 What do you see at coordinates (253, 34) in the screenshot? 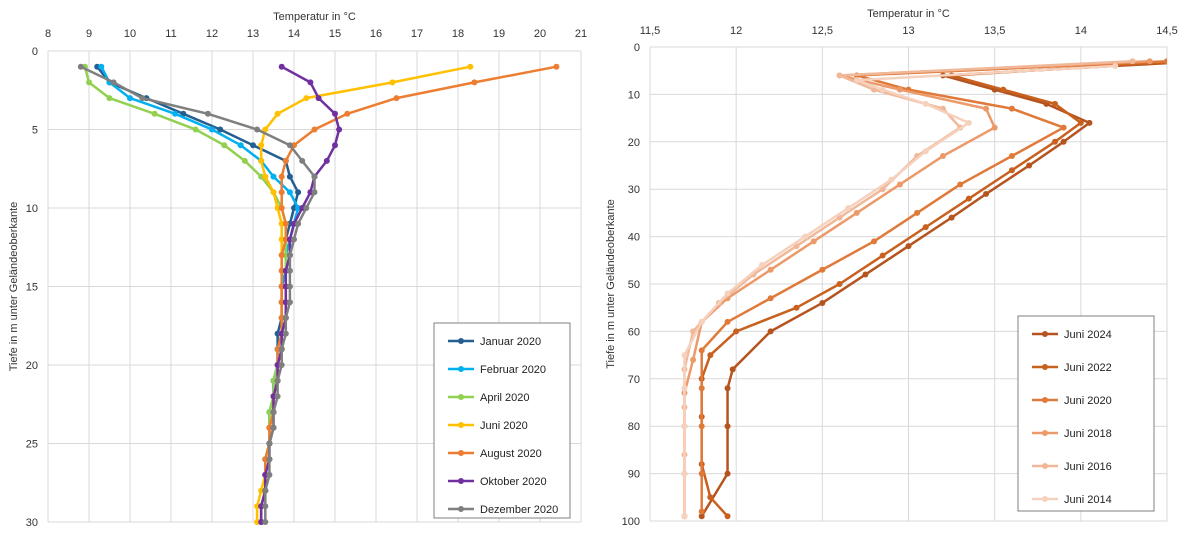
I see `x-tick-label: 13` at bounding box center [253, 34].